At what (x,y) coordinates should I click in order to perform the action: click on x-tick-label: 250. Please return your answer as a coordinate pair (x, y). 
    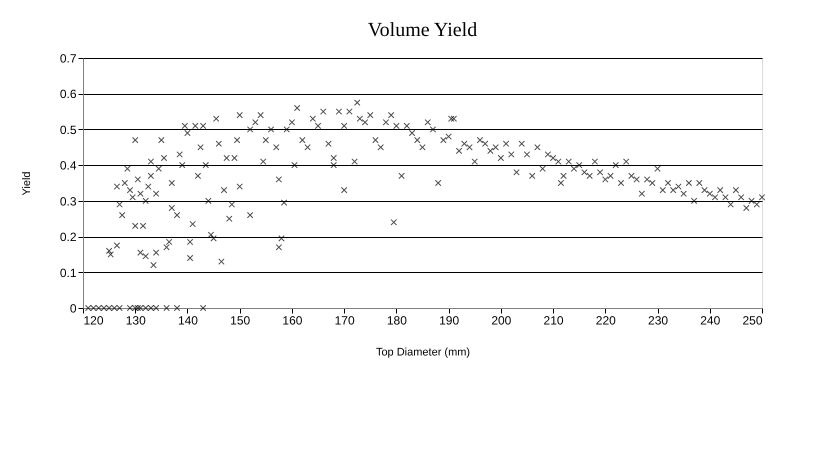
    Looking at the image, I should click on (752, 321).